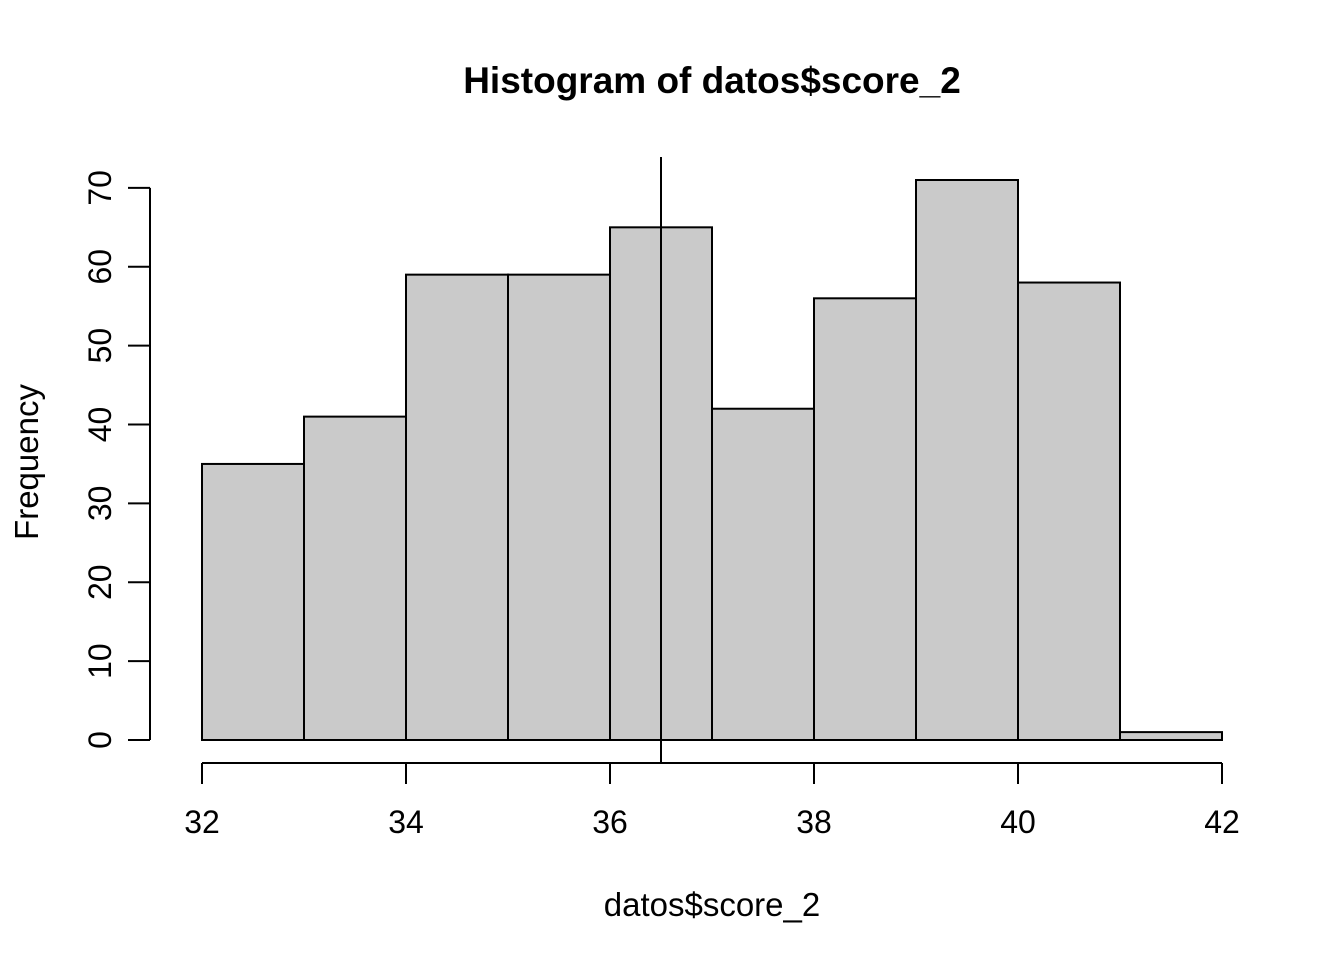 The image size is (1344, 960). What do you see at coordinates (406, 822) in the screenshot?
I see `x-tick-label: 34` at bounding box center [406, 822].